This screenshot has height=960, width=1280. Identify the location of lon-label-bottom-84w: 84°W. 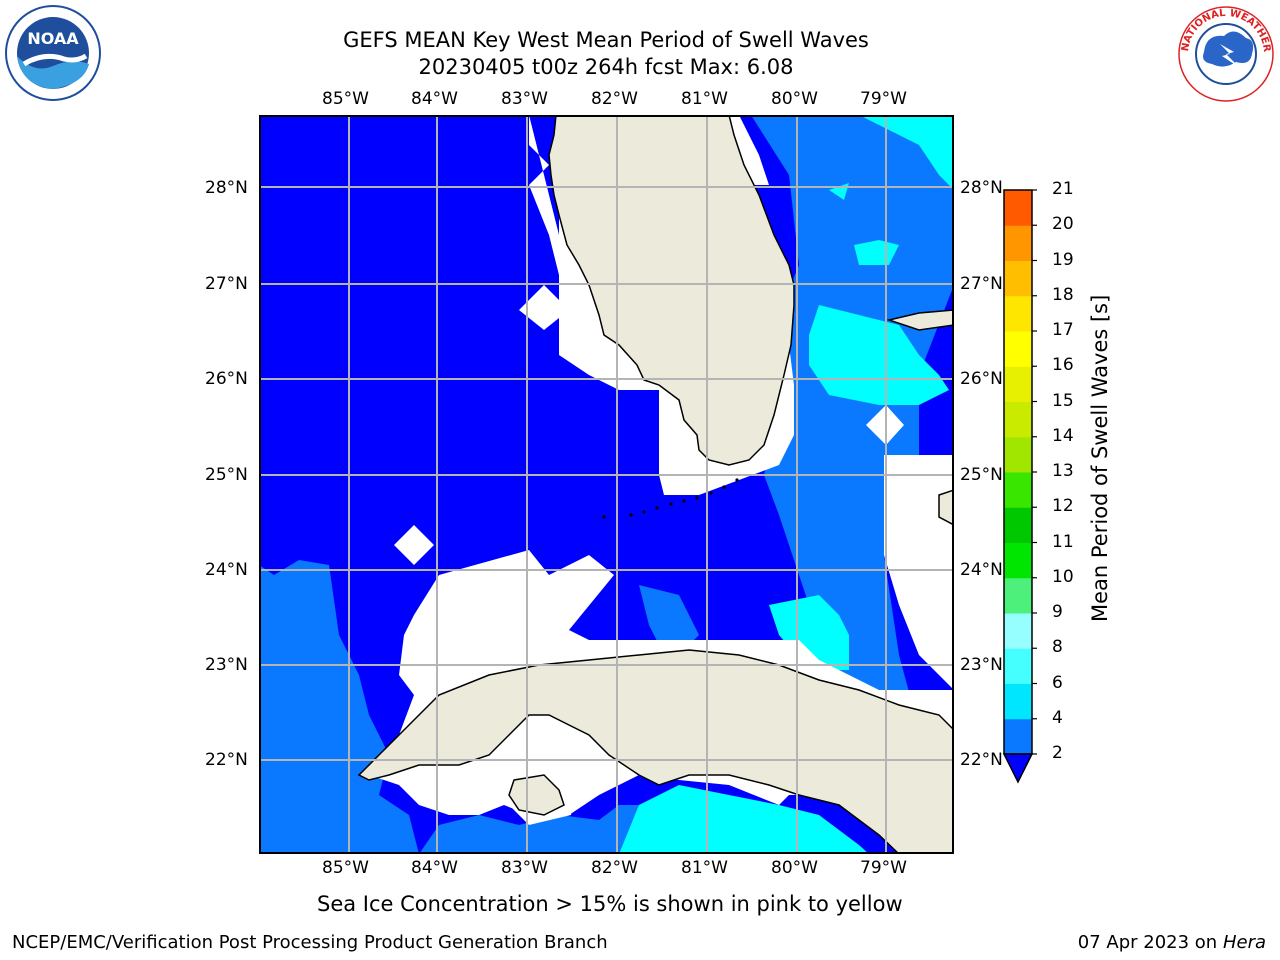
(434, 868).